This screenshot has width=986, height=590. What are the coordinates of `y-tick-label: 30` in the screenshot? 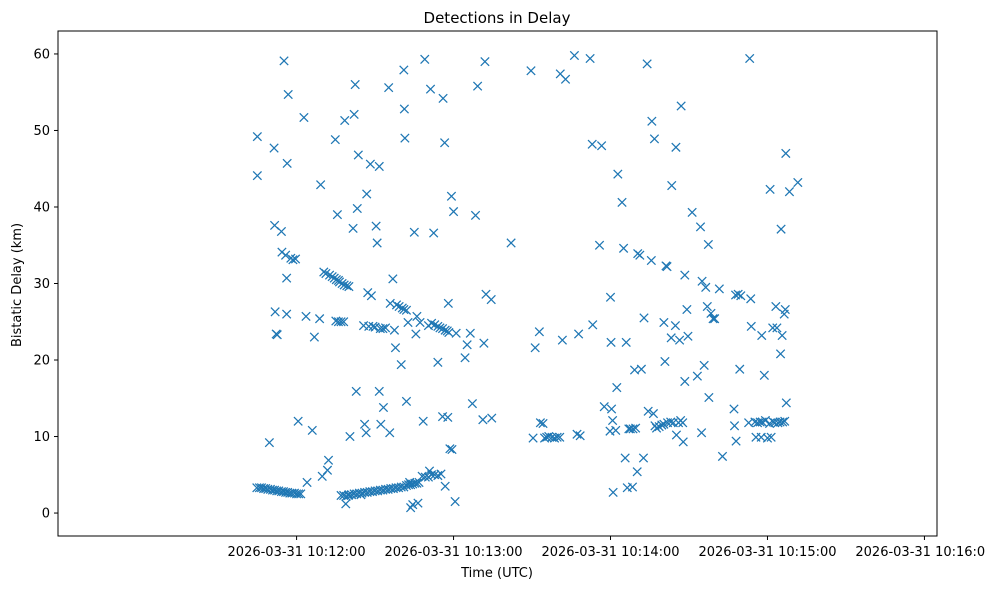 It's located at (41, 284).